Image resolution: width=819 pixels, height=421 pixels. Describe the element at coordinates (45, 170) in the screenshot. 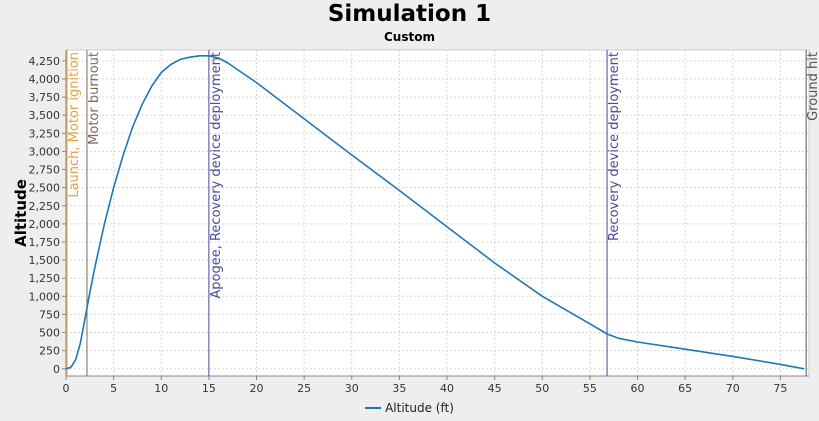

I see `y-tick-label: 2,750` at that location.